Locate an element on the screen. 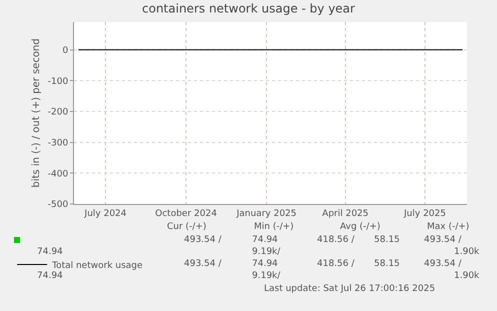 The image size is (497, 311). y-tick-label: -500 is located at coordinates (58, 205).